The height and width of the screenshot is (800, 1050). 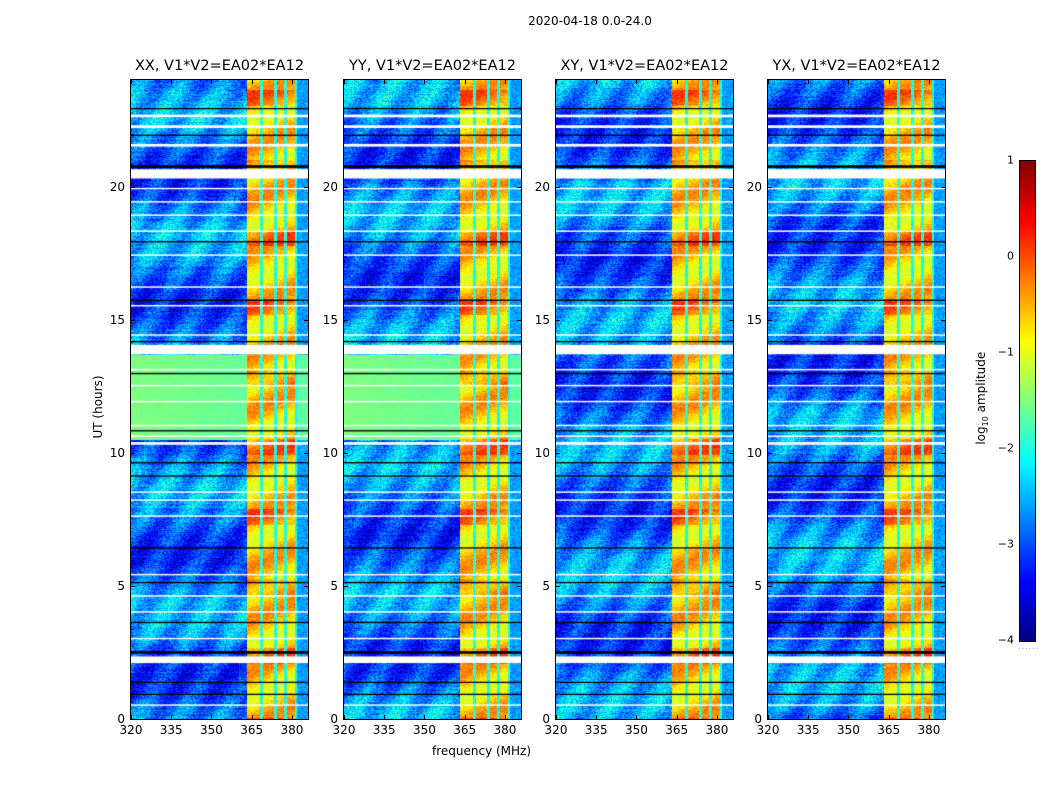 I want to click on colorbar, so click(x=1027, y=401).